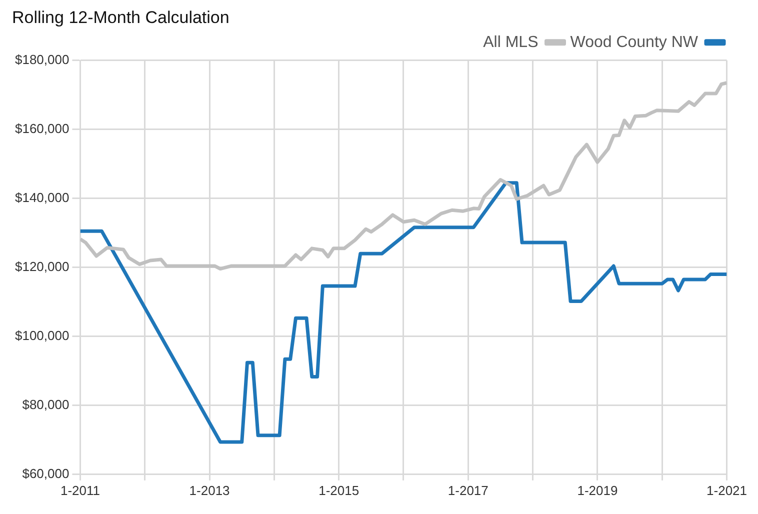  Describe the element at coordinates (46, 473) in the screenshot. I see `y-tick-label: $60,000` at that location.